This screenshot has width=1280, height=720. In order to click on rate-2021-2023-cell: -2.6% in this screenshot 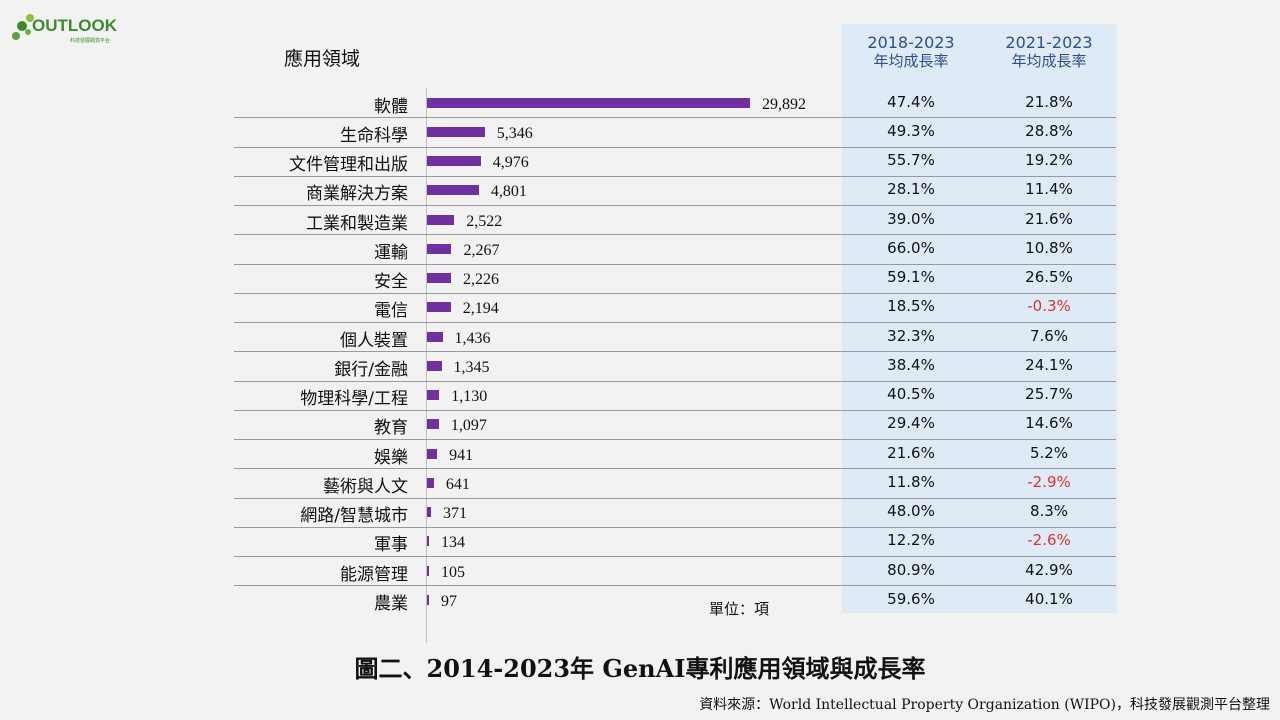, I will do `click(1049, 540)`.